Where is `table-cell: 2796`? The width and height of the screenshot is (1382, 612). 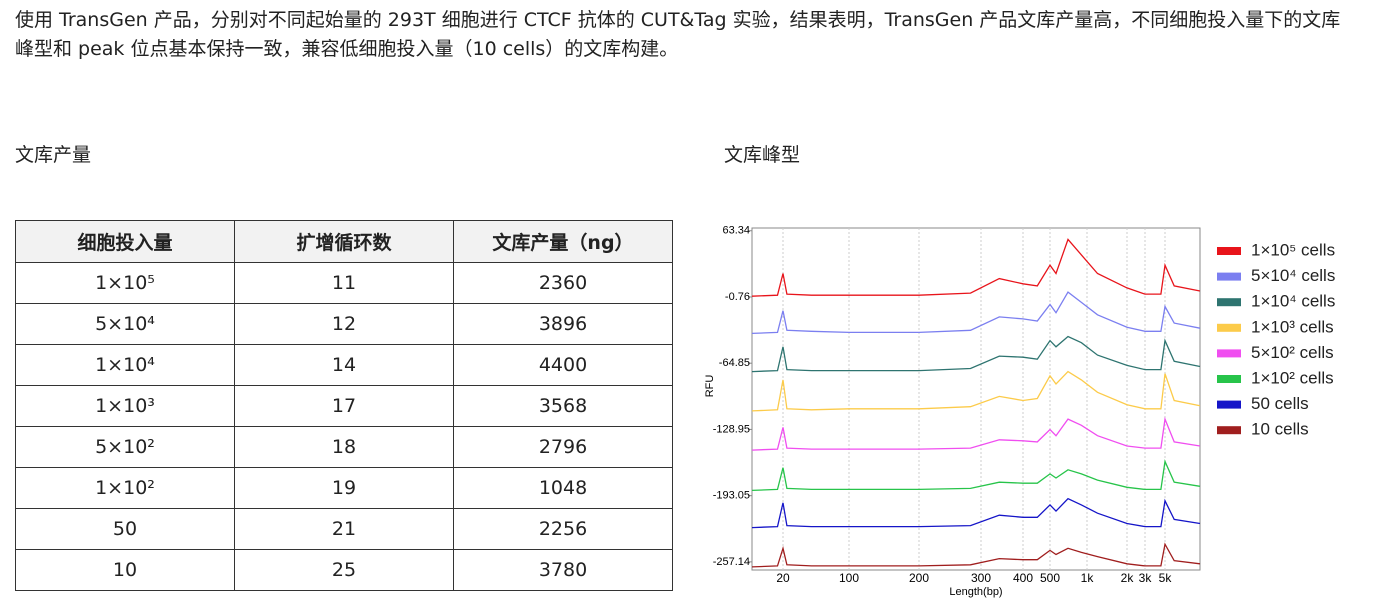
table-cell: 2796 is located at coordinates (563, 447).